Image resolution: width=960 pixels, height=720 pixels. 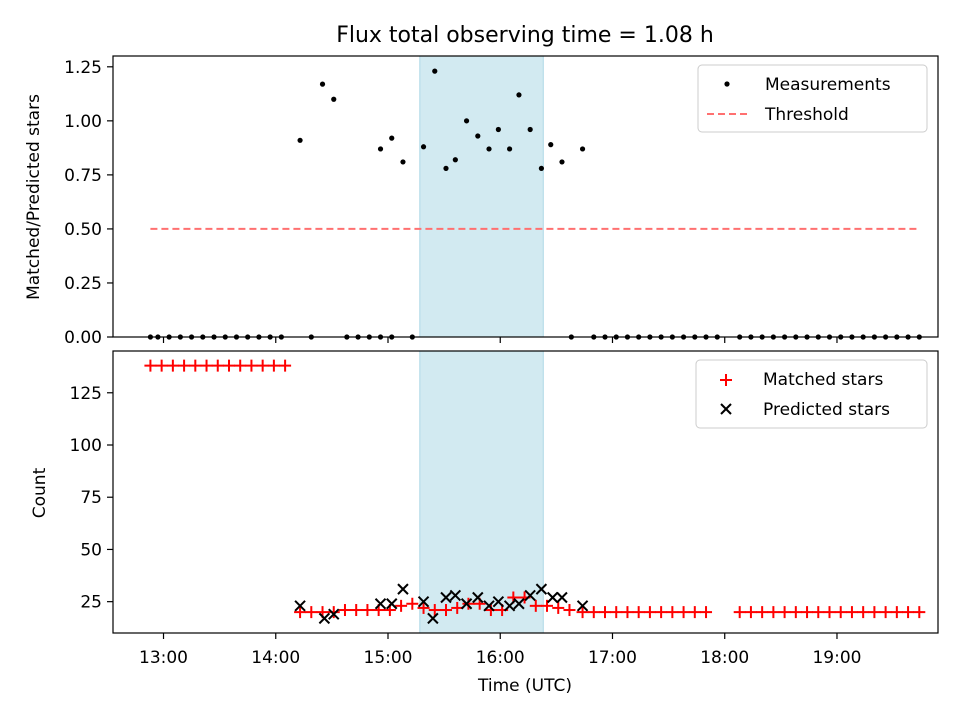 I want to click on y-tick-label: 0.50, so click(x=83, y=230).